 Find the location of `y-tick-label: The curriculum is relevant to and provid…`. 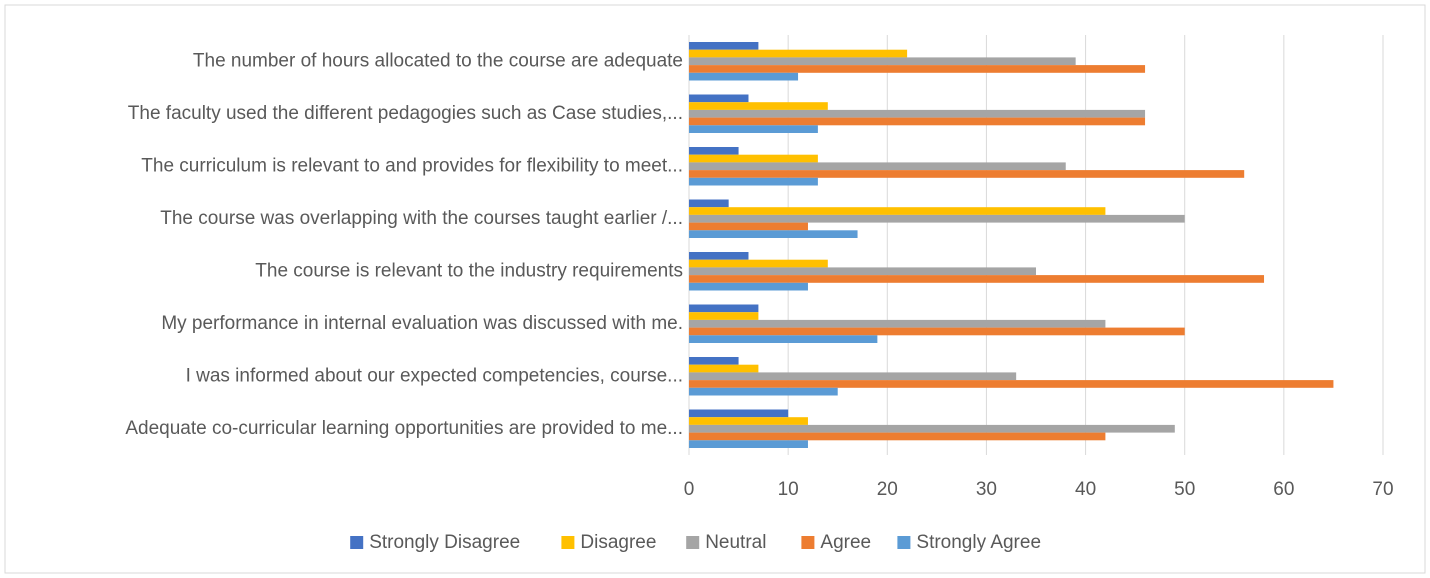

y-tick-label: The curriculum is relevant to and provid… is located at coordinates (412, 165).